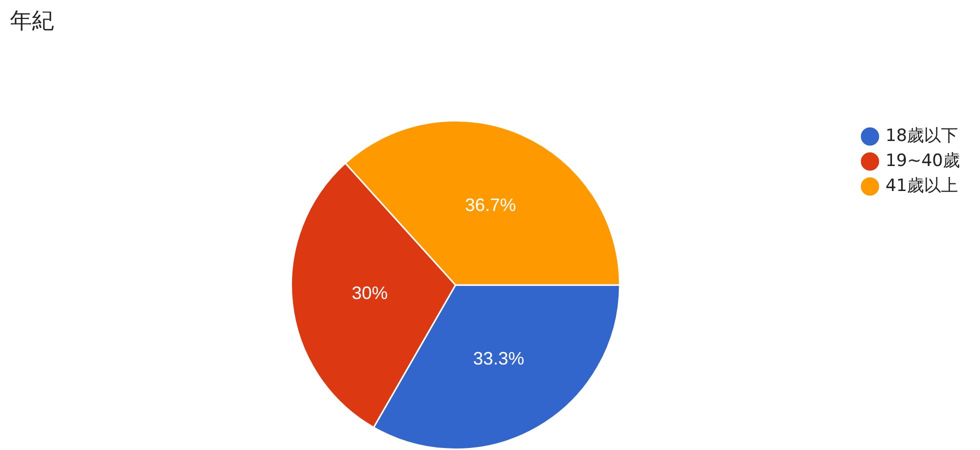 This screenshot has width=980, height=450. Describe the element at coordinates (921, 136) in the screenshot. I see `legend-label: 18歲以下` at that location.